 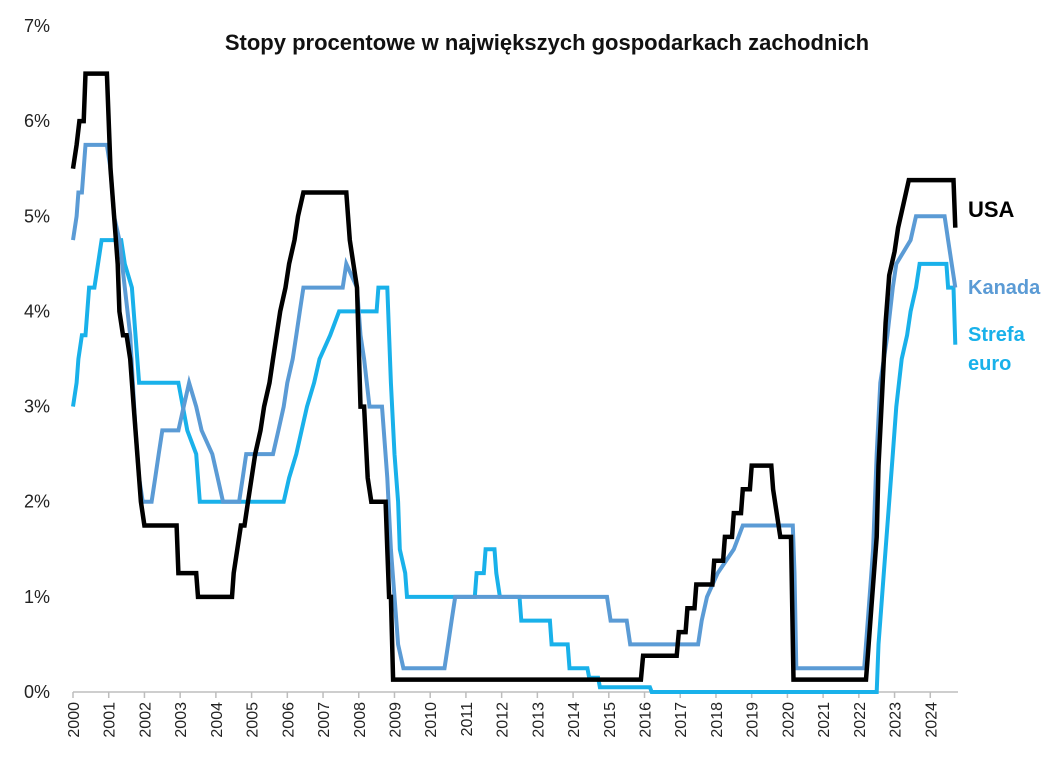 I want to click on y-tick-label: 4%, so click(x=37, y=311).